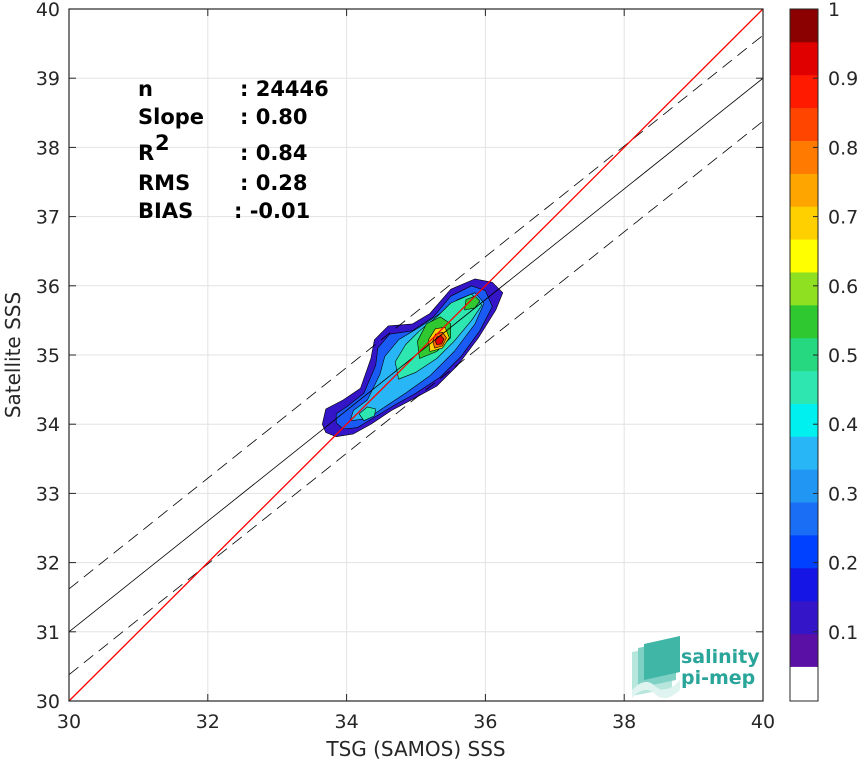  Describe the element at coordinates (284, 89) in the screenshot. I see `stat-value-0: : 24446` at that location.